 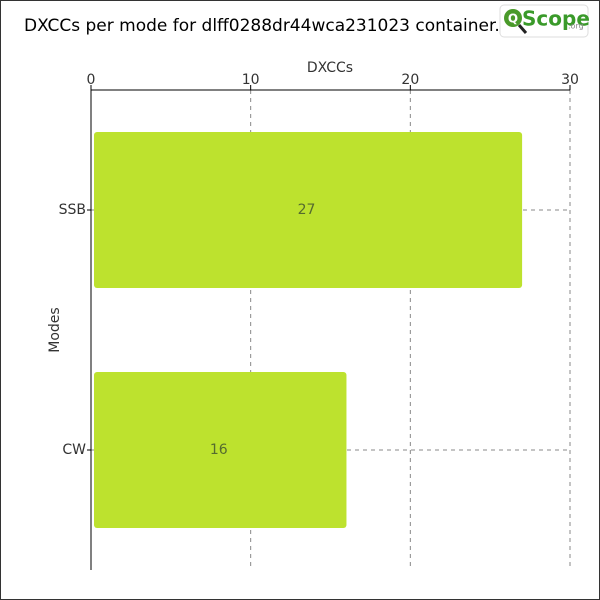 I want to click on x-tick-label: 0, so click(x=91, y=80).